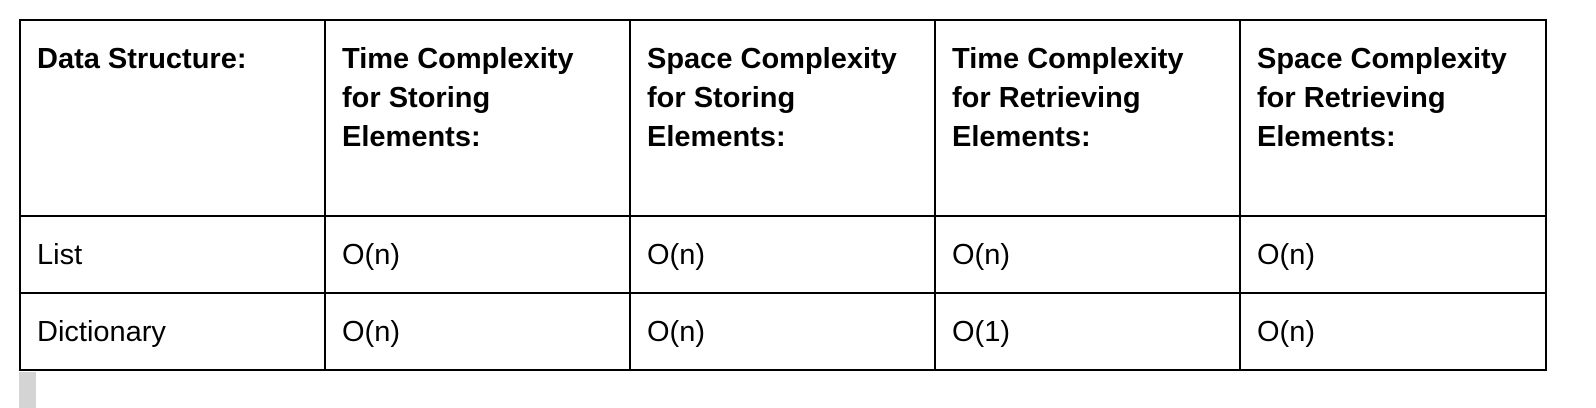  Describe the element at coordinates (1087, 118) in the screenshot. I see `header-time-retrieving: Time Complexity for Retrieving Elements:` at that location.